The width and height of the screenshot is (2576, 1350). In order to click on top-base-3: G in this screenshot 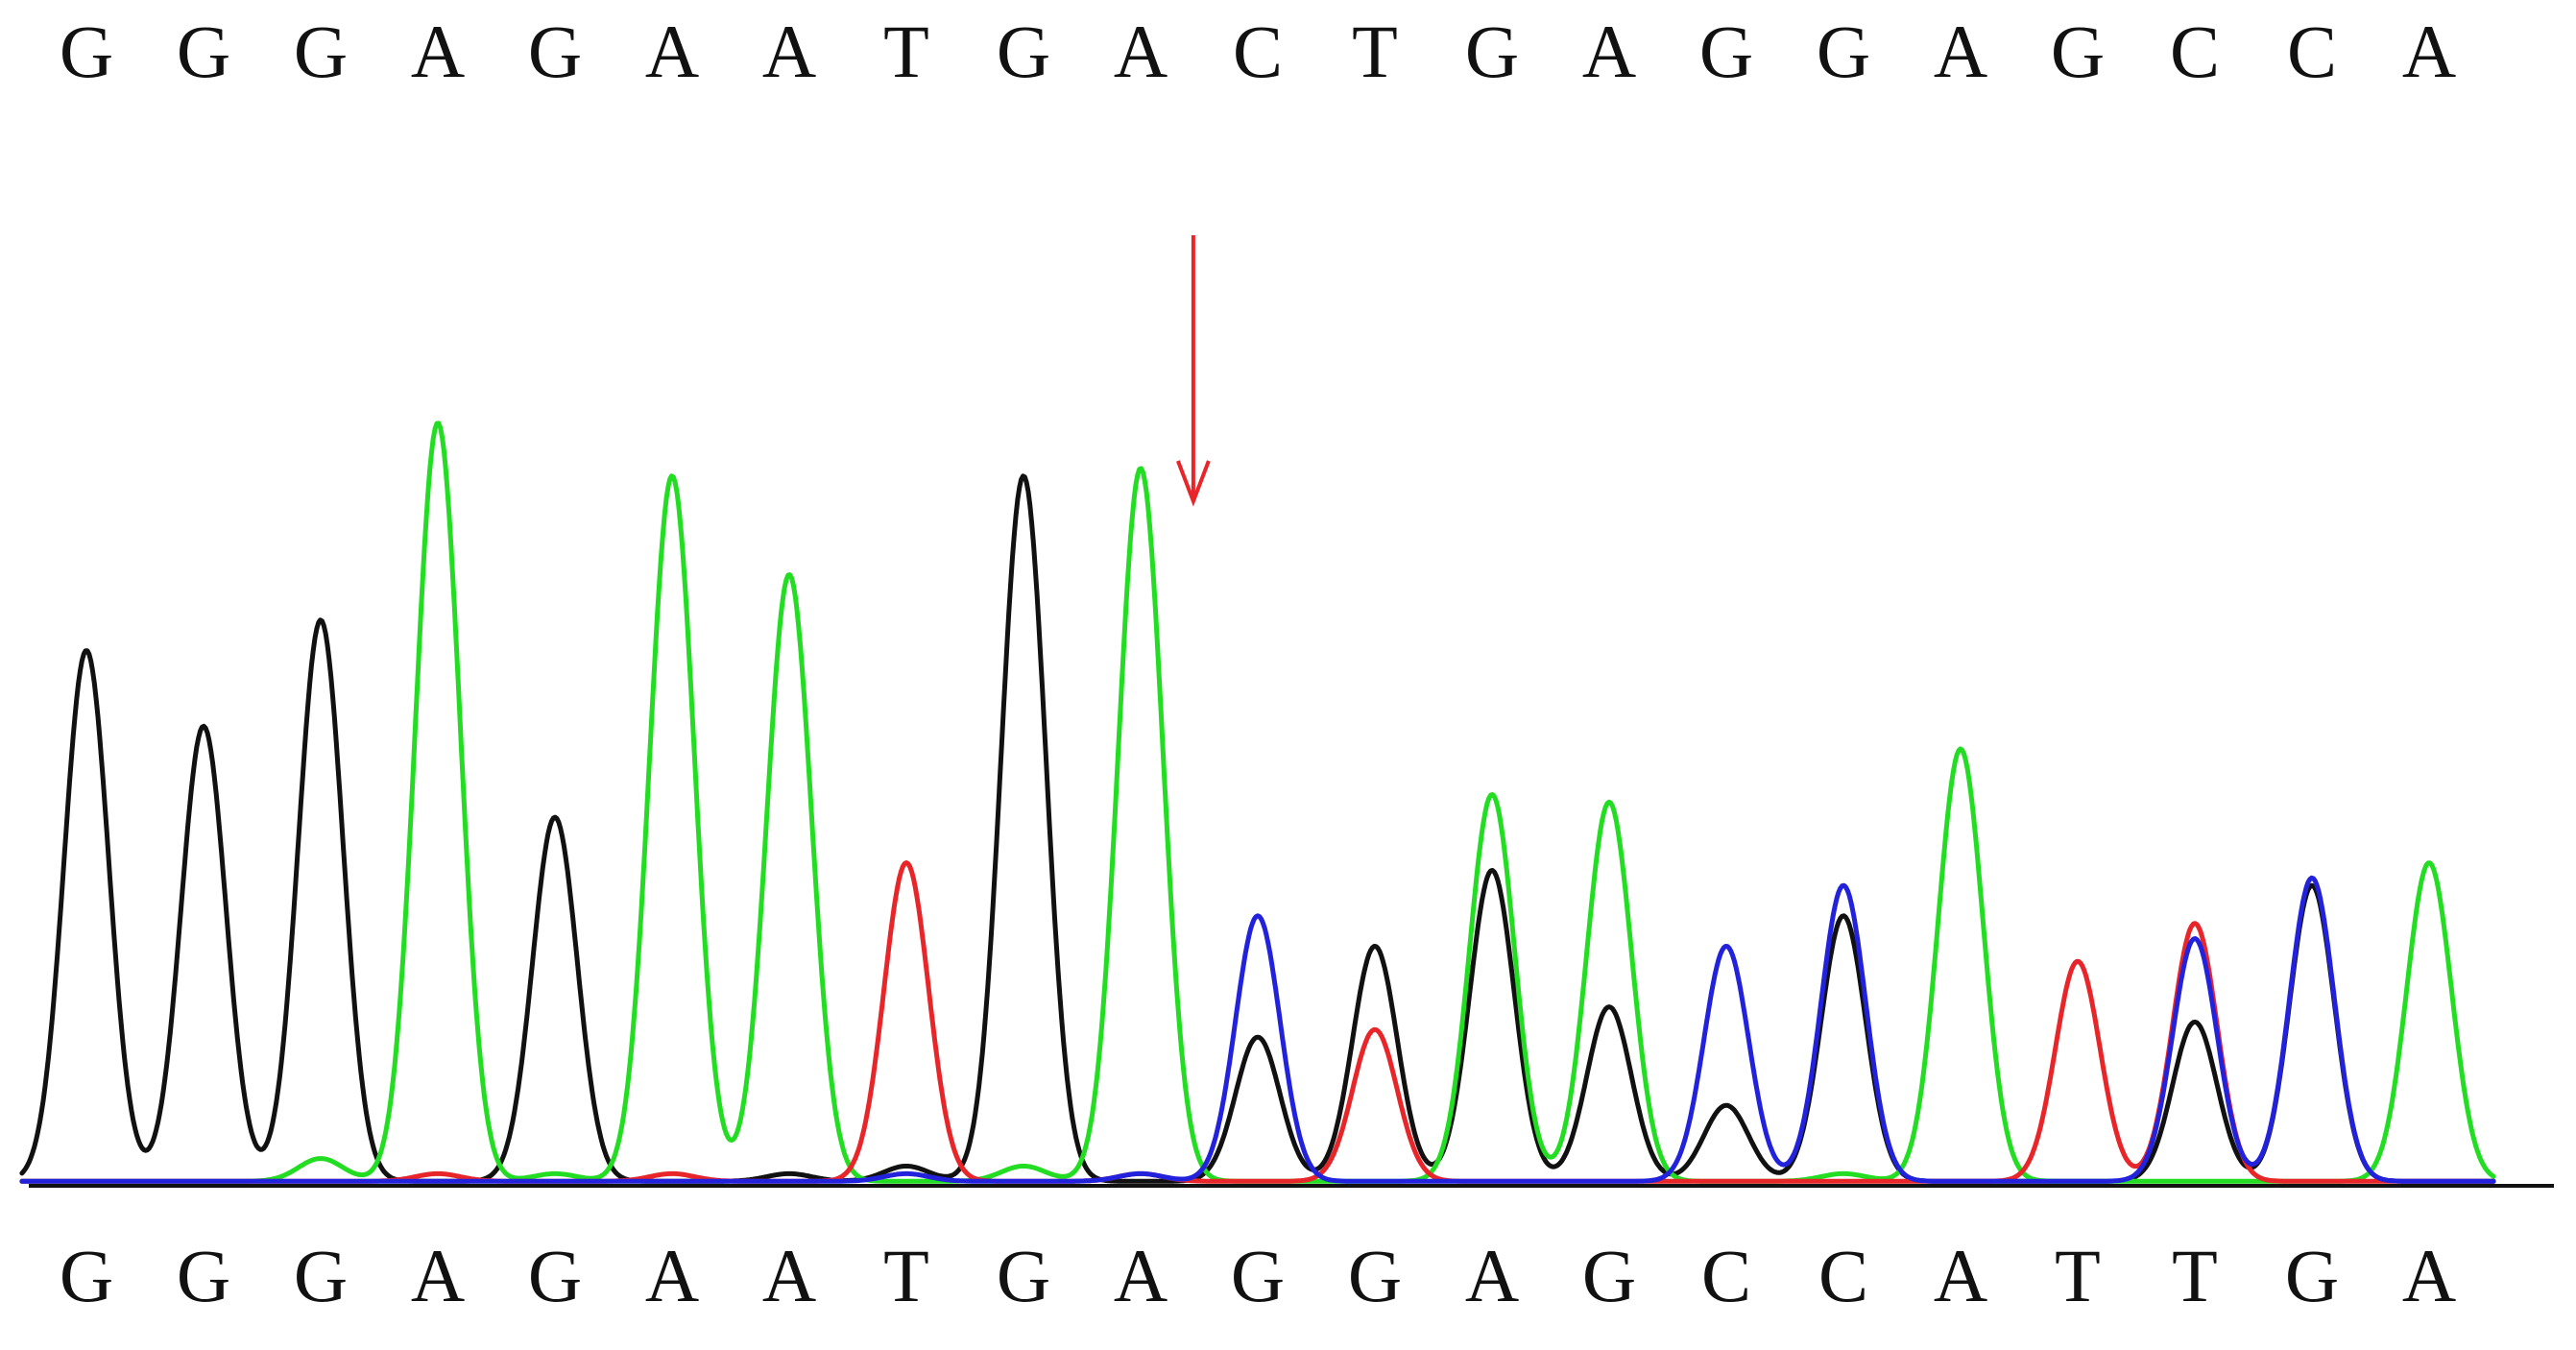, I will do `click(321, 51)`.